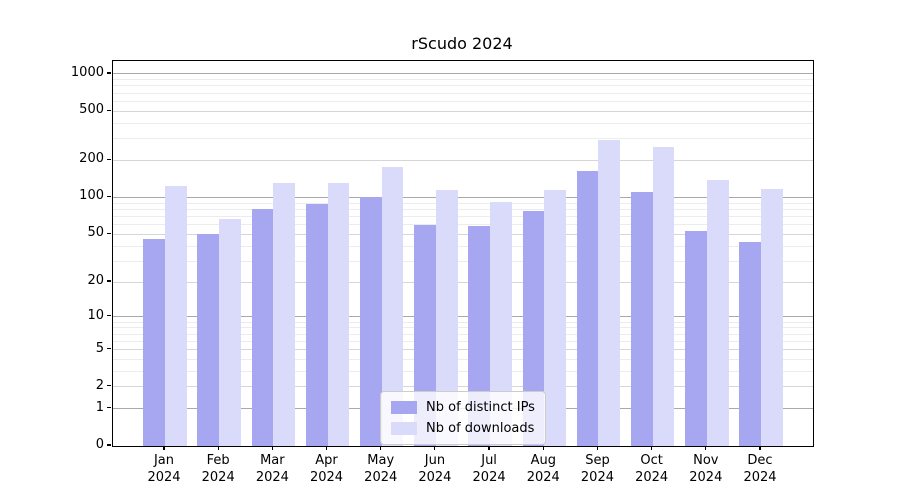  What do you see at coordinates (760, 448) in the screenshot?
I see `x-tick-mark-dec` at bounding box center [760, 448].